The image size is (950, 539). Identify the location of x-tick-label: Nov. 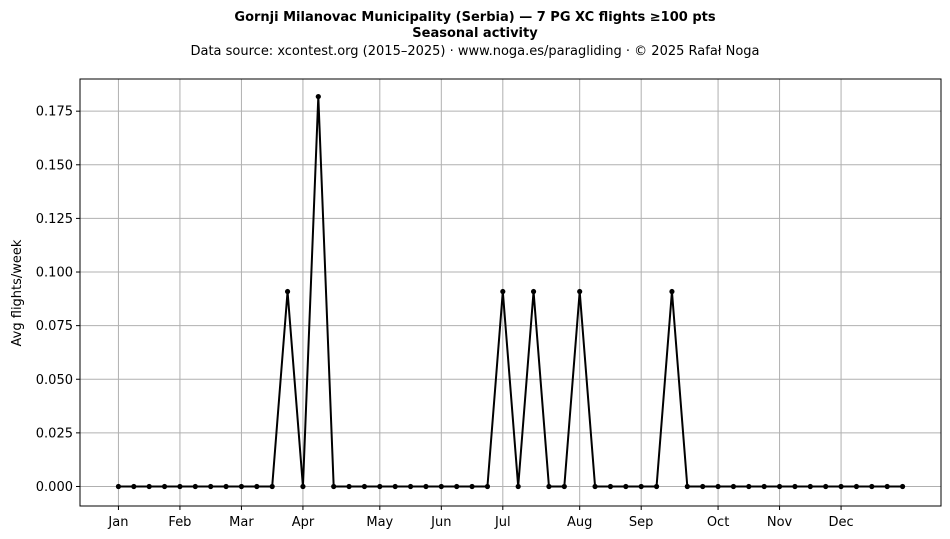
(780, 522).